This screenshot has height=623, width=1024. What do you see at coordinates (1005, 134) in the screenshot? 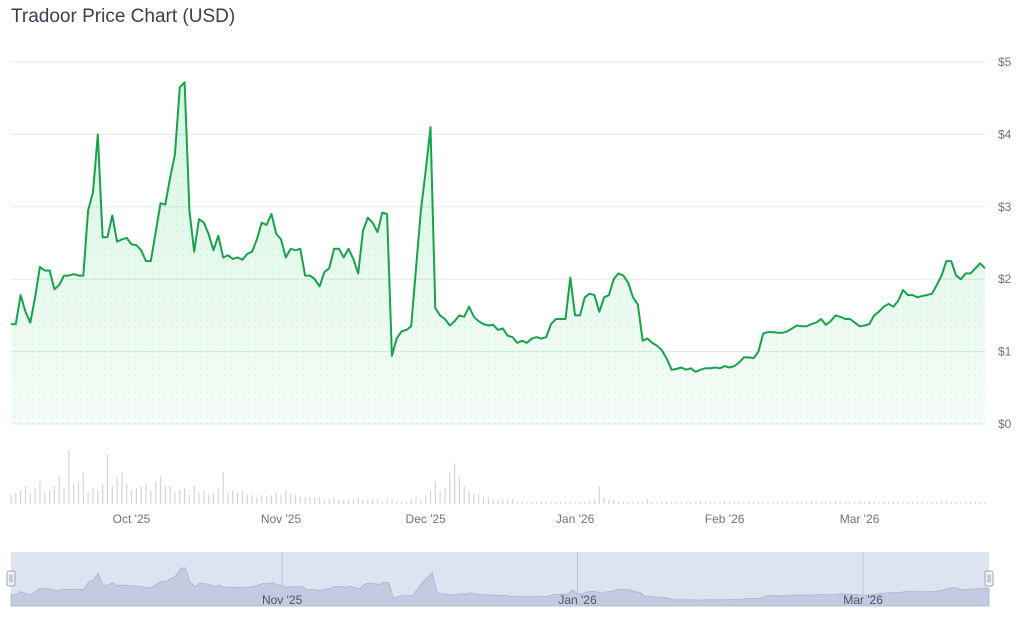
I see `y-tick-label: $4` at bounding box center [1005, 134].